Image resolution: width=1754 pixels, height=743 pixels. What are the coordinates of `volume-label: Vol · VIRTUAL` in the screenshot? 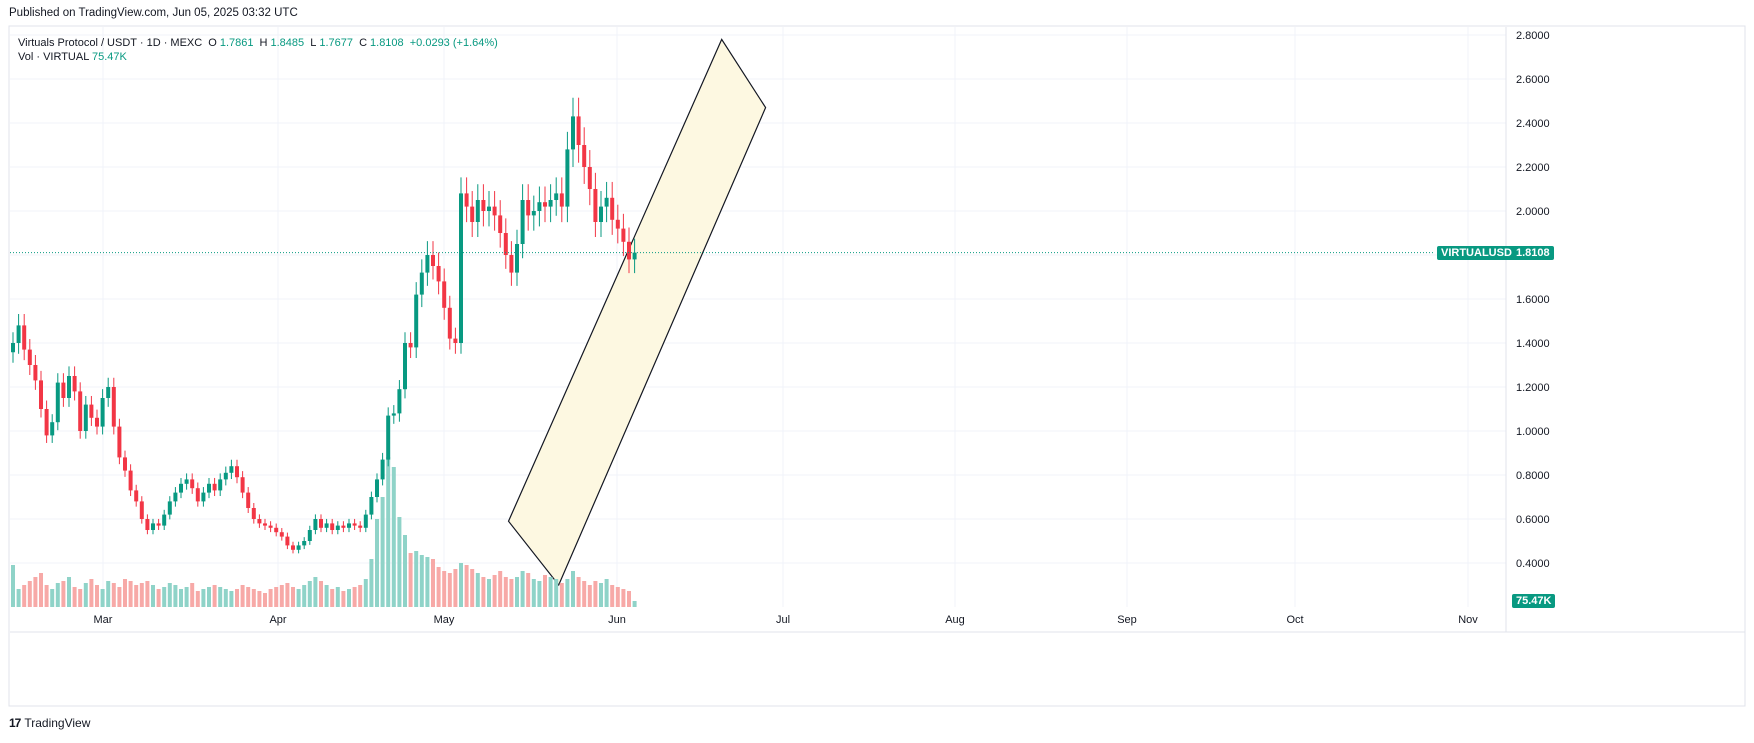 It's located at (53, 57).